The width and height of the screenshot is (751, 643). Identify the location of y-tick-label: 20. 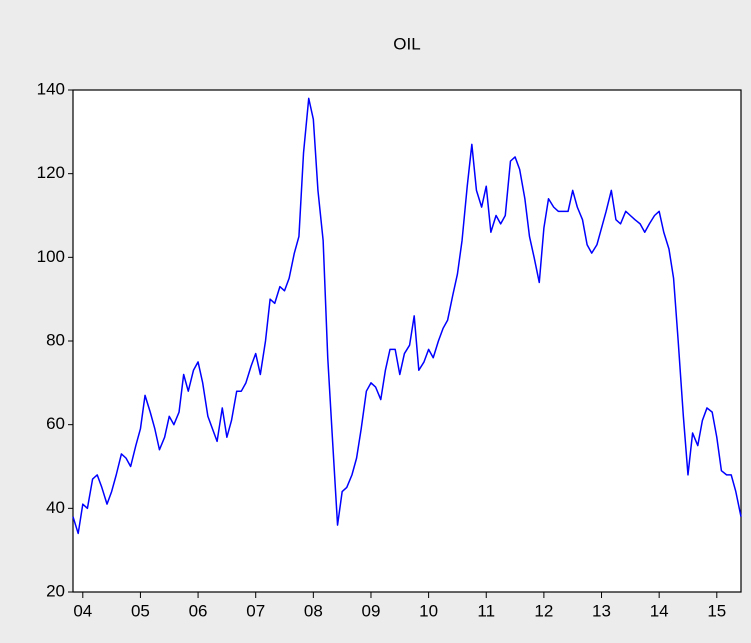
(55, 590).